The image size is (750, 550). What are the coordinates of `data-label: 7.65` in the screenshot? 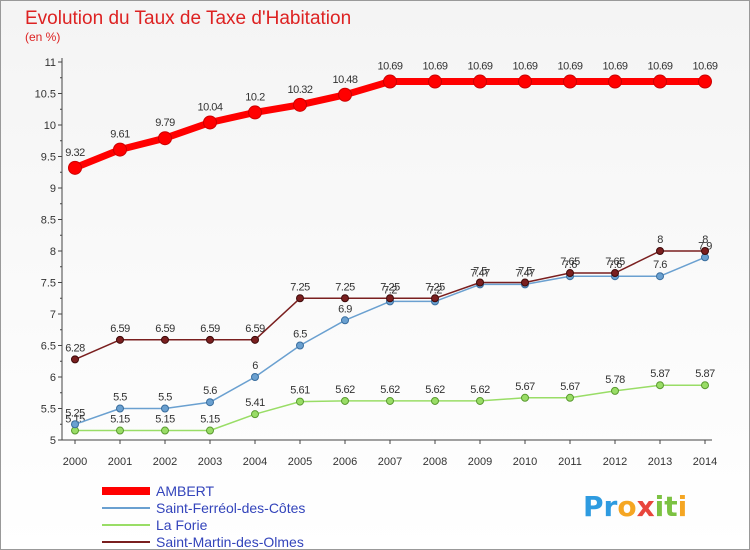 It's located at (615, 262).